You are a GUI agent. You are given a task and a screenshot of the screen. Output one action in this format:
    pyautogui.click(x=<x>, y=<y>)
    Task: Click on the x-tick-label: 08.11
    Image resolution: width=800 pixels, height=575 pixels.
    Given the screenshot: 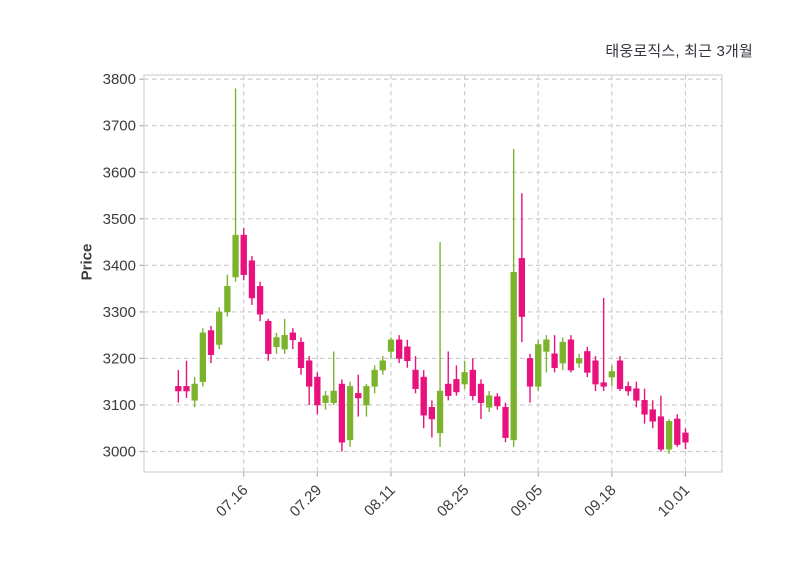 What is the action you would take?
    pyautogui.click(x=380, y=501)
    